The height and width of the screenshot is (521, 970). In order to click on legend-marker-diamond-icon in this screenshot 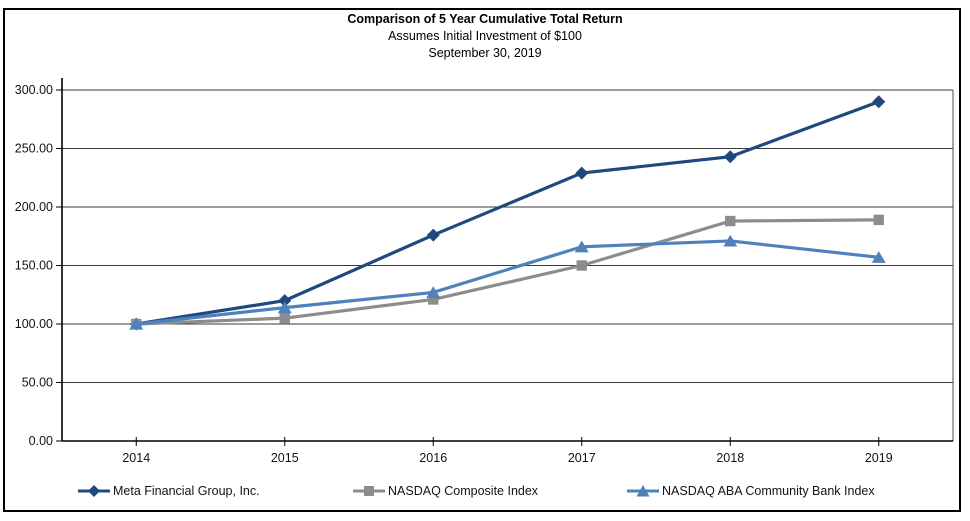, I will do `click(94, 490)`.